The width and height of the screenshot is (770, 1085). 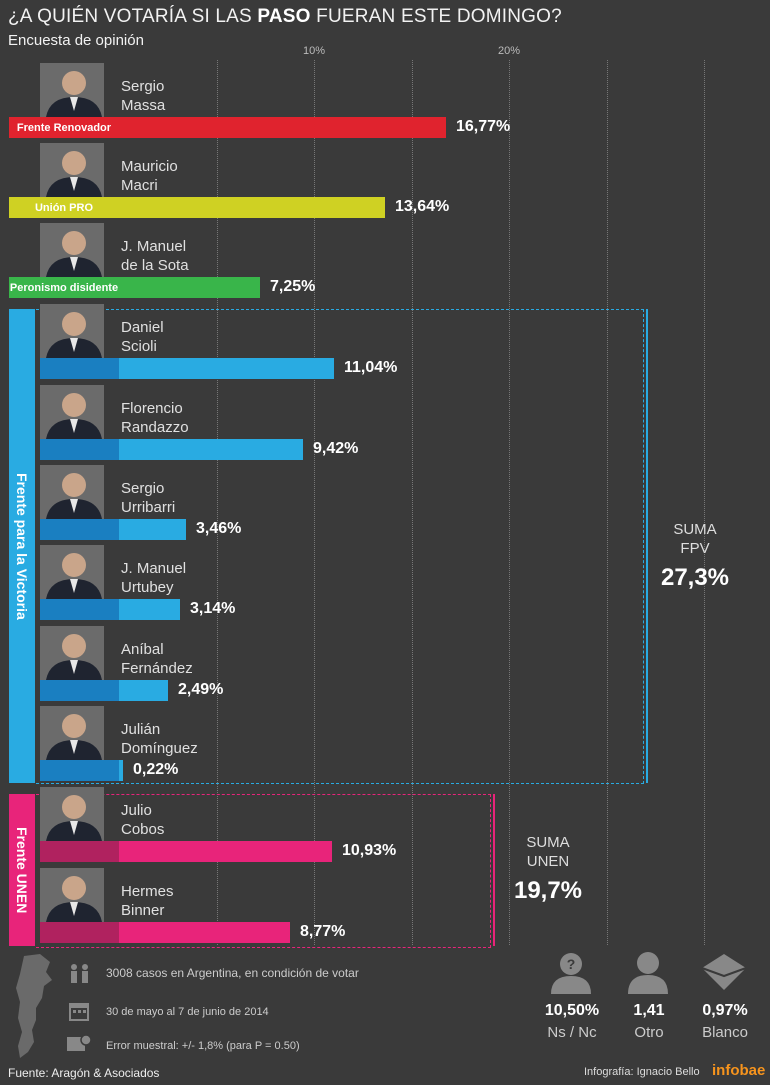 What do you see at coordinates (139, 185) in the screenshot?
I see `candidate-name-line2: Macri` at bounding box center [139, 185].